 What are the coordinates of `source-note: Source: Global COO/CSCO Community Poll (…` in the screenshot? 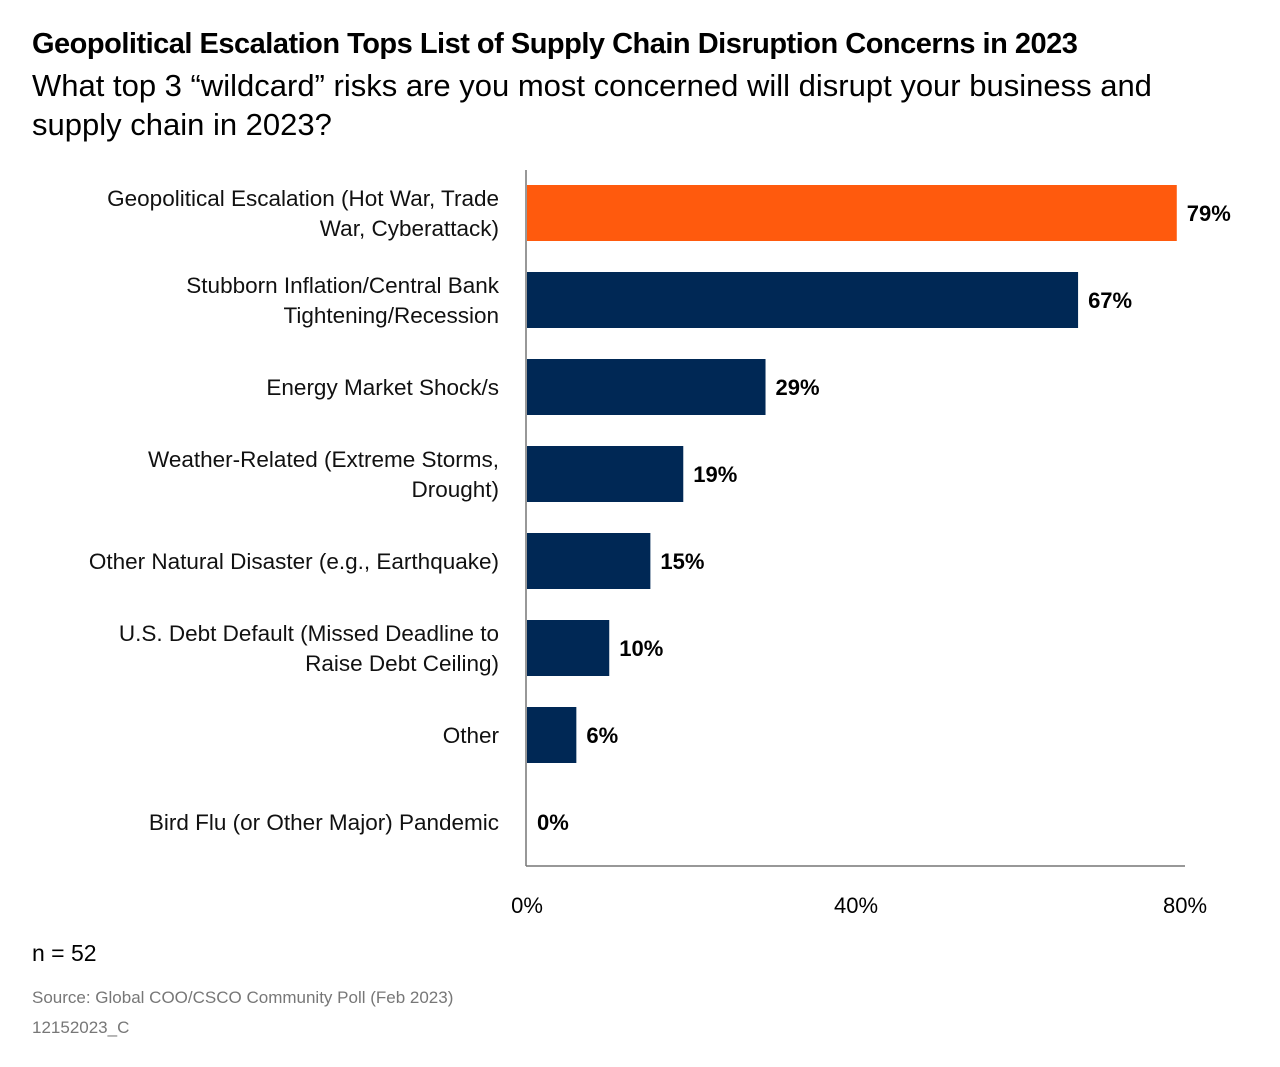 It's located at (243, 997).